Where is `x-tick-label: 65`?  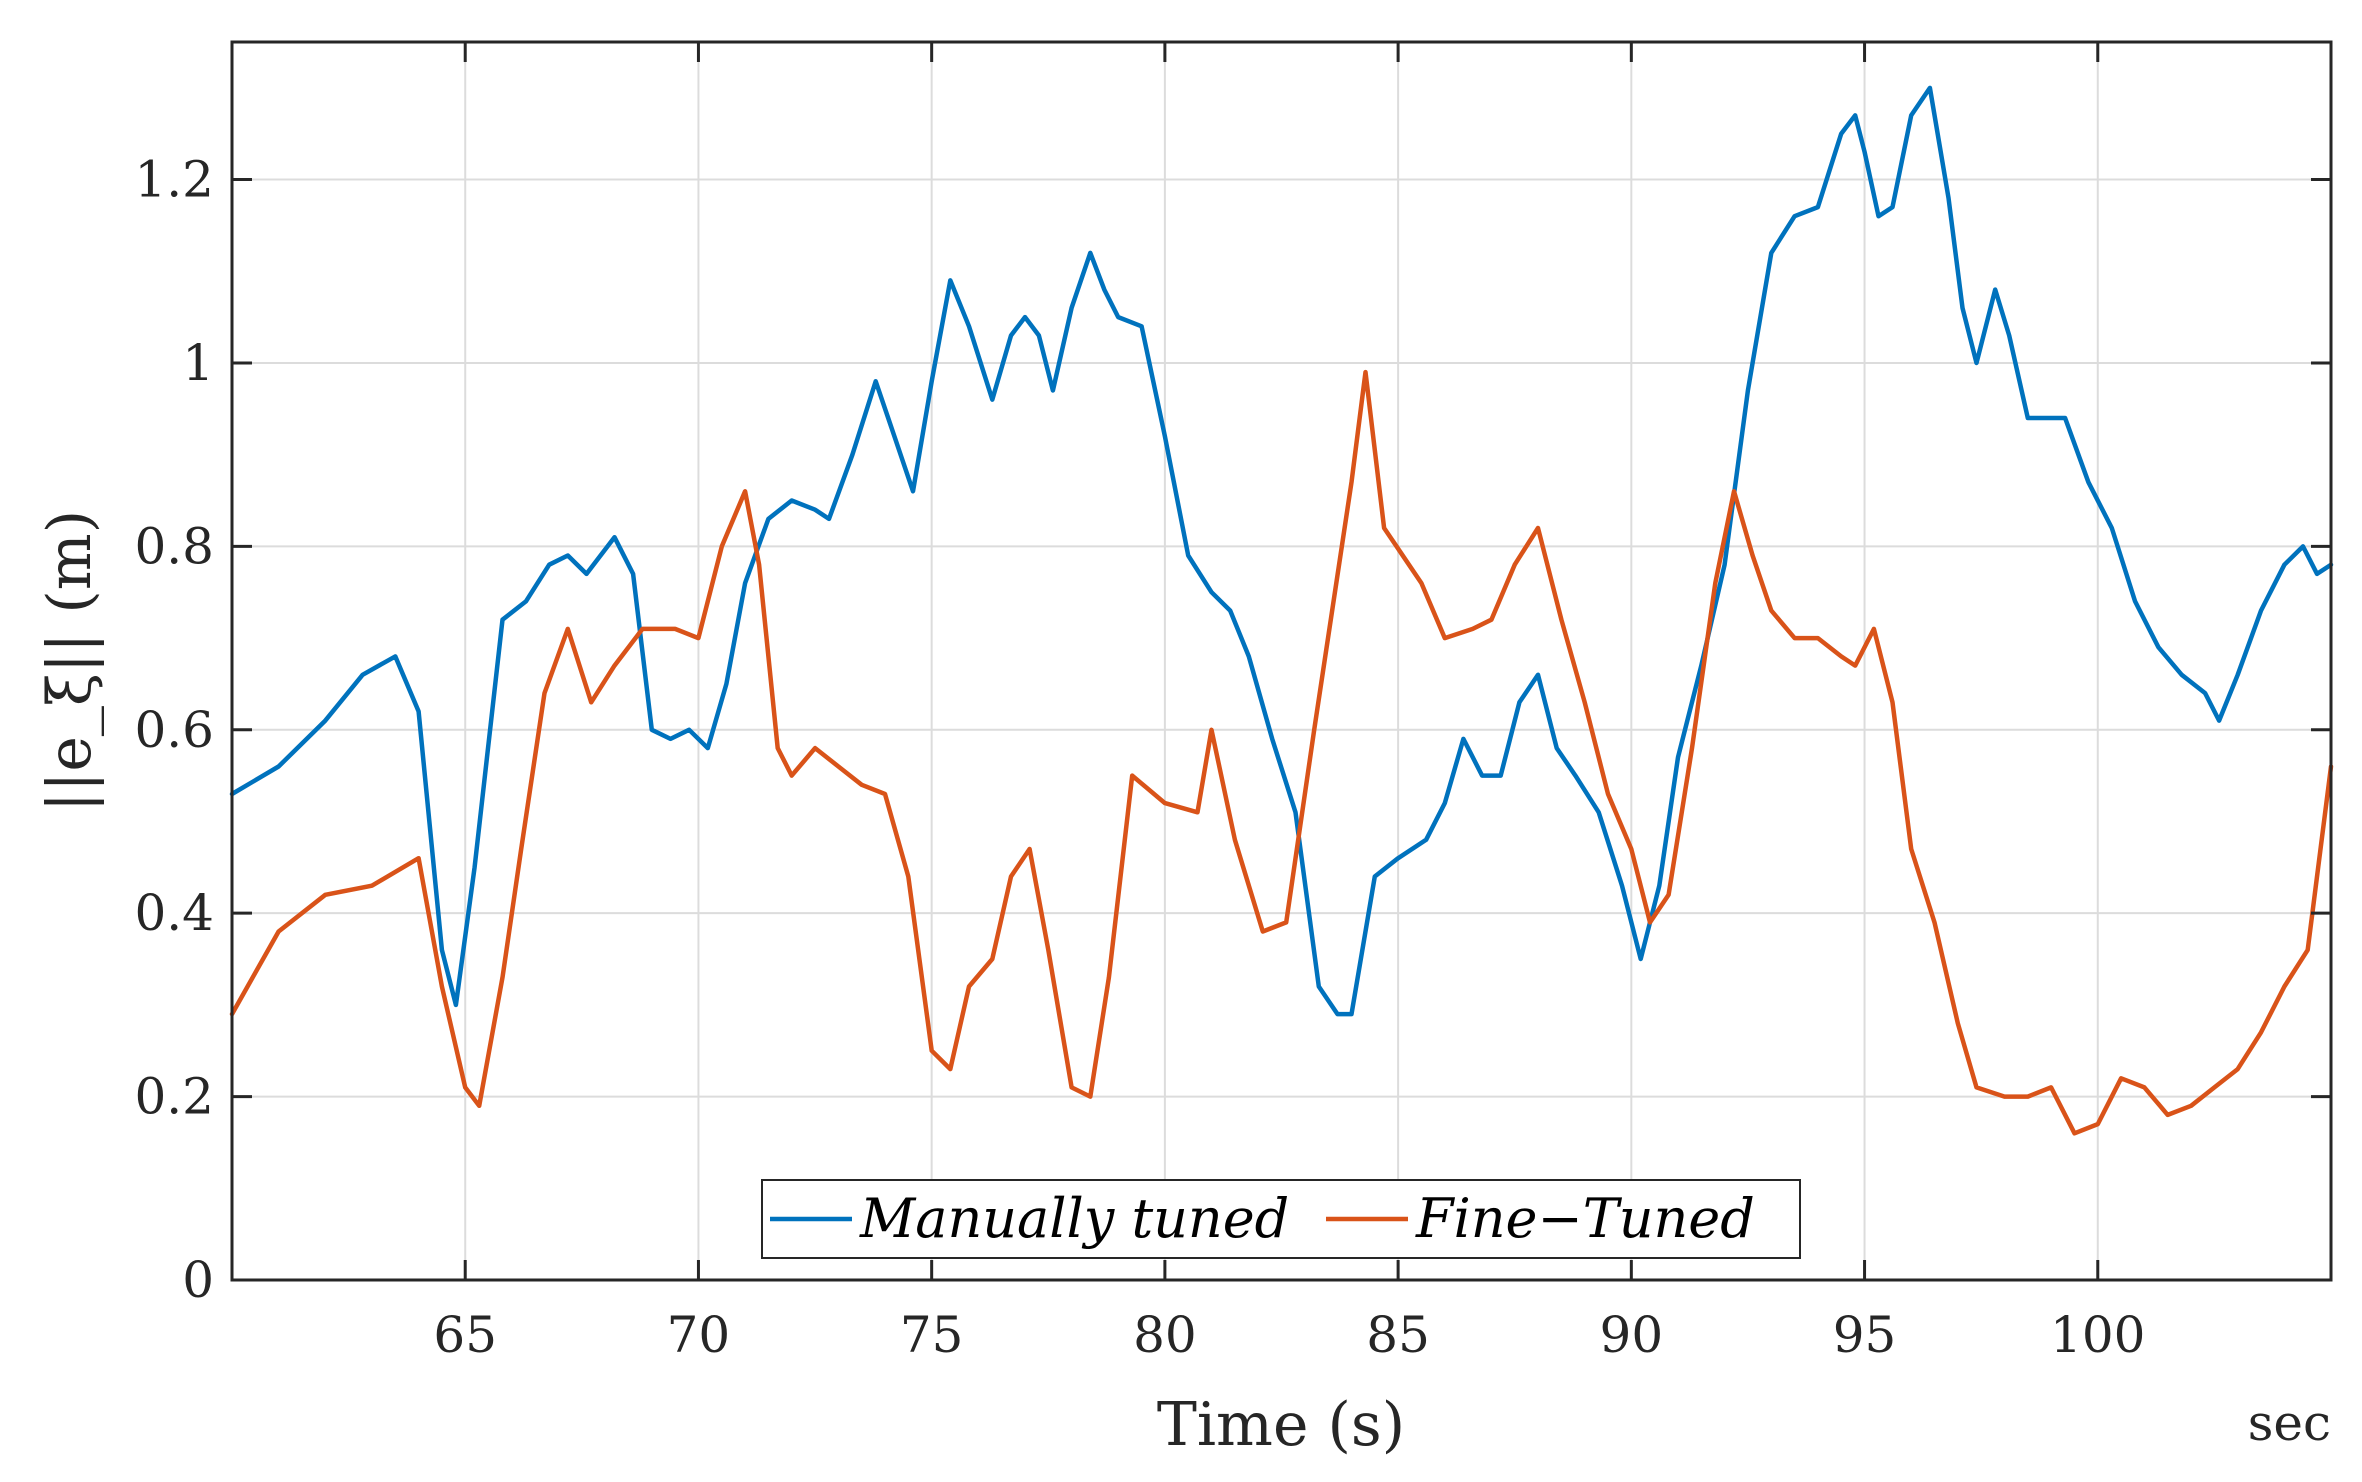
x-tick-label: 65 is located at coordinates (465, 1335).